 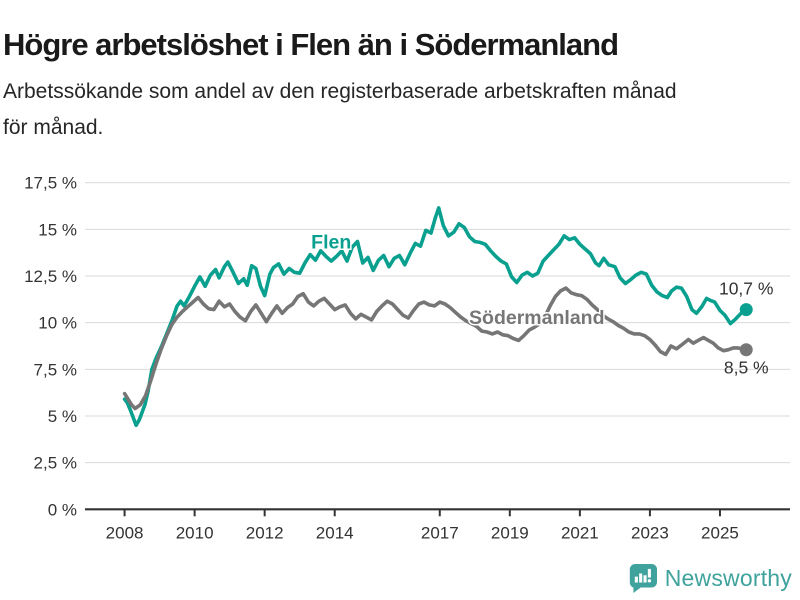 I want to click on x-tick-label: 2019, so click(x=510, y=532).